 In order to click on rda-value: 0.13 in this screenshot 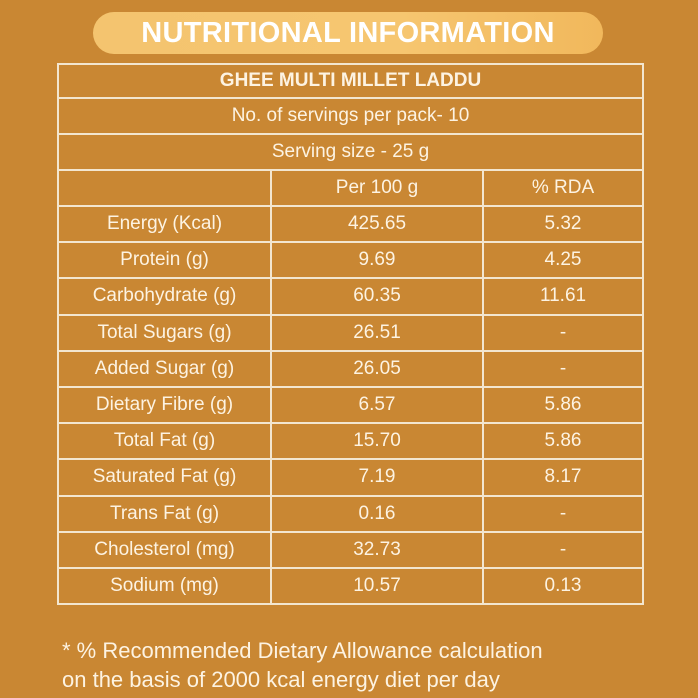, I will do `click(563, 586)`.